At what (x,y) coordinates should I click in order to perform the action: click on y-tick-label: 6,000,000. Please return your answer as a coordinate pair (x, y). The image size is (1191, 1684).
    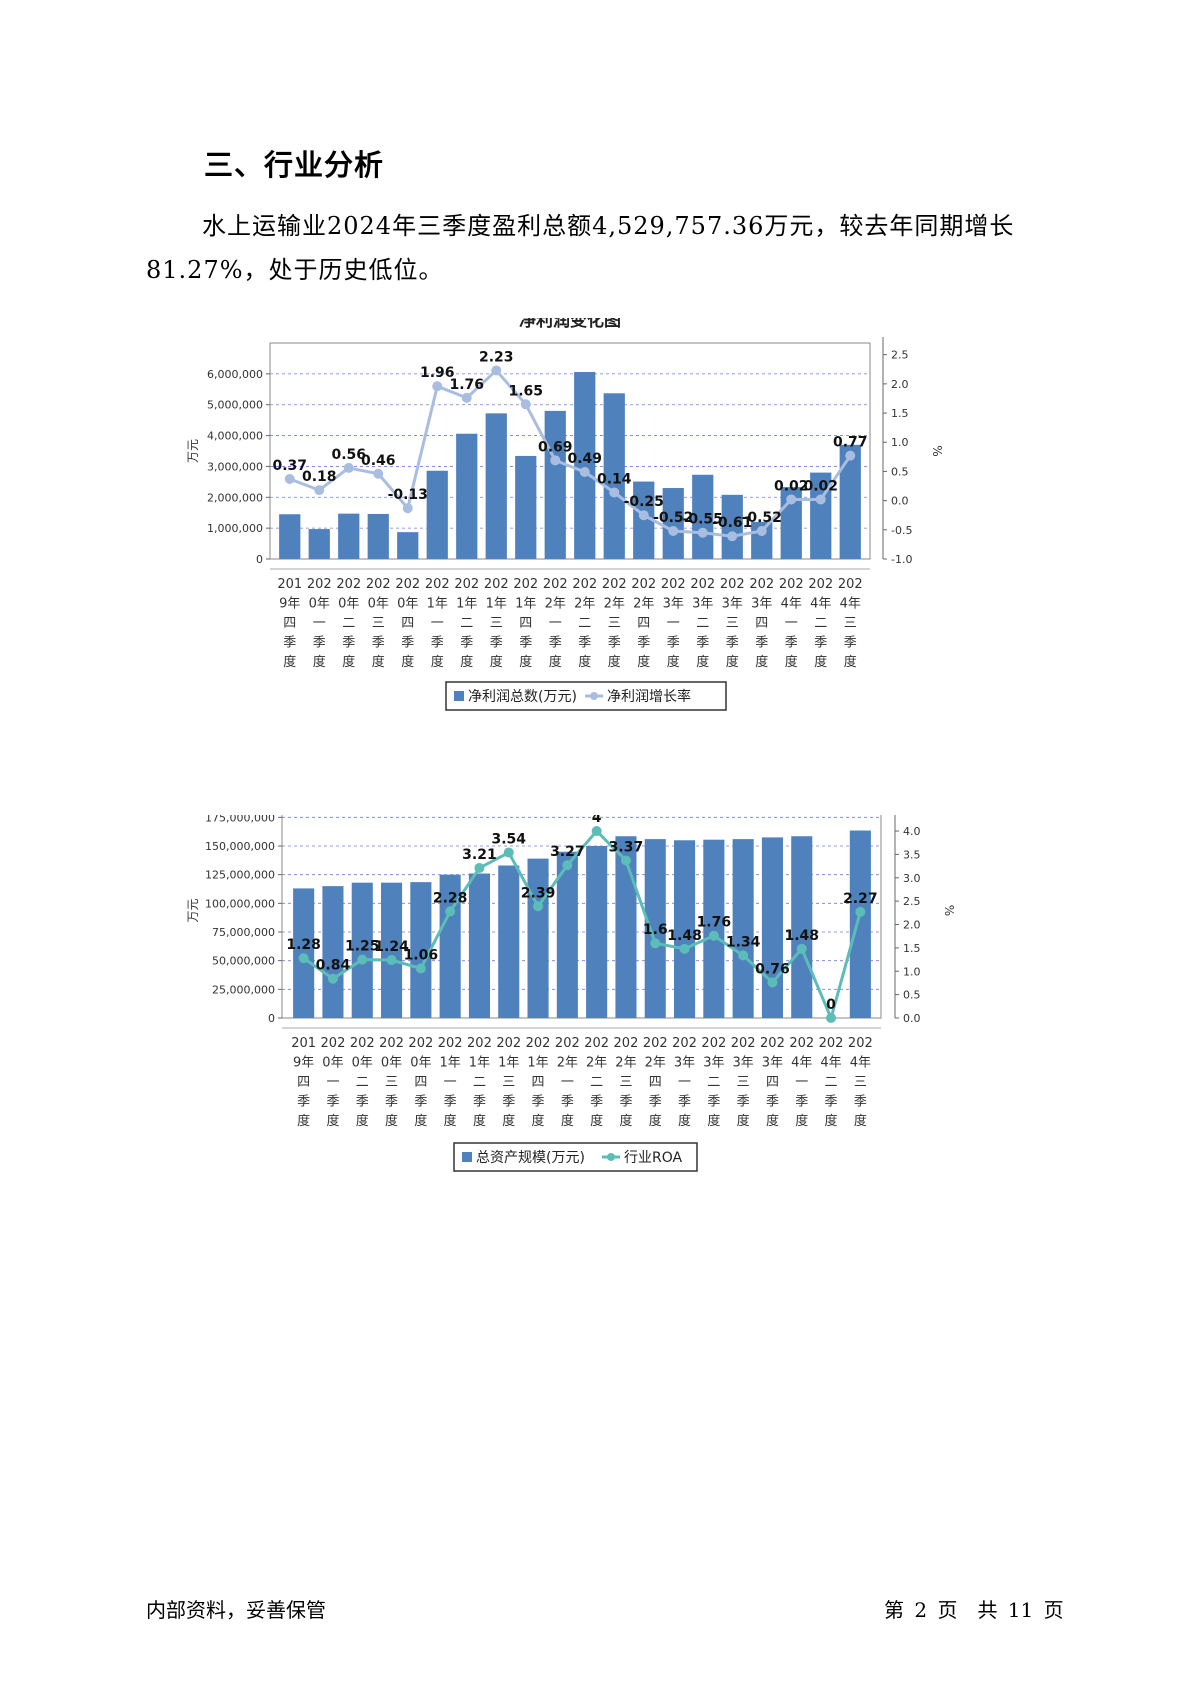
    Looking at the image, I should click on (235, 374).